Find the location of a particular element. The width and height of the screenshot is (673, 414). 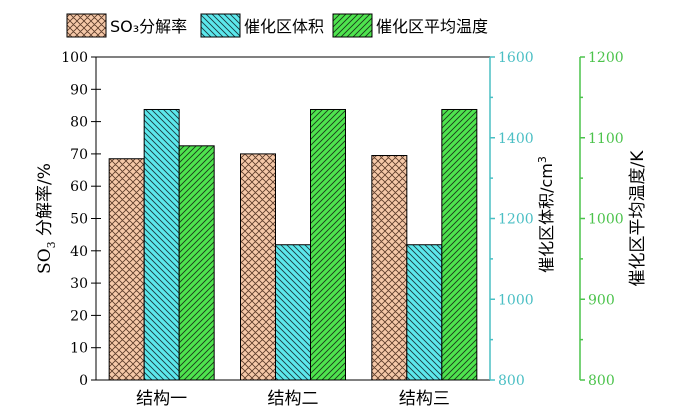

left-tick-label: 90 is located at coordinates (79, 90).